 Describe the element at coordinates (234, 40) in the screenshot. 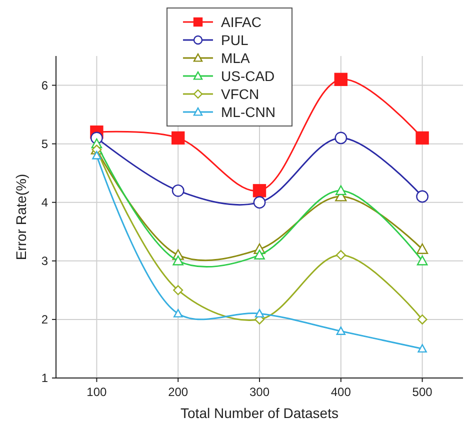

I see `legend-label: PUL` at that location.